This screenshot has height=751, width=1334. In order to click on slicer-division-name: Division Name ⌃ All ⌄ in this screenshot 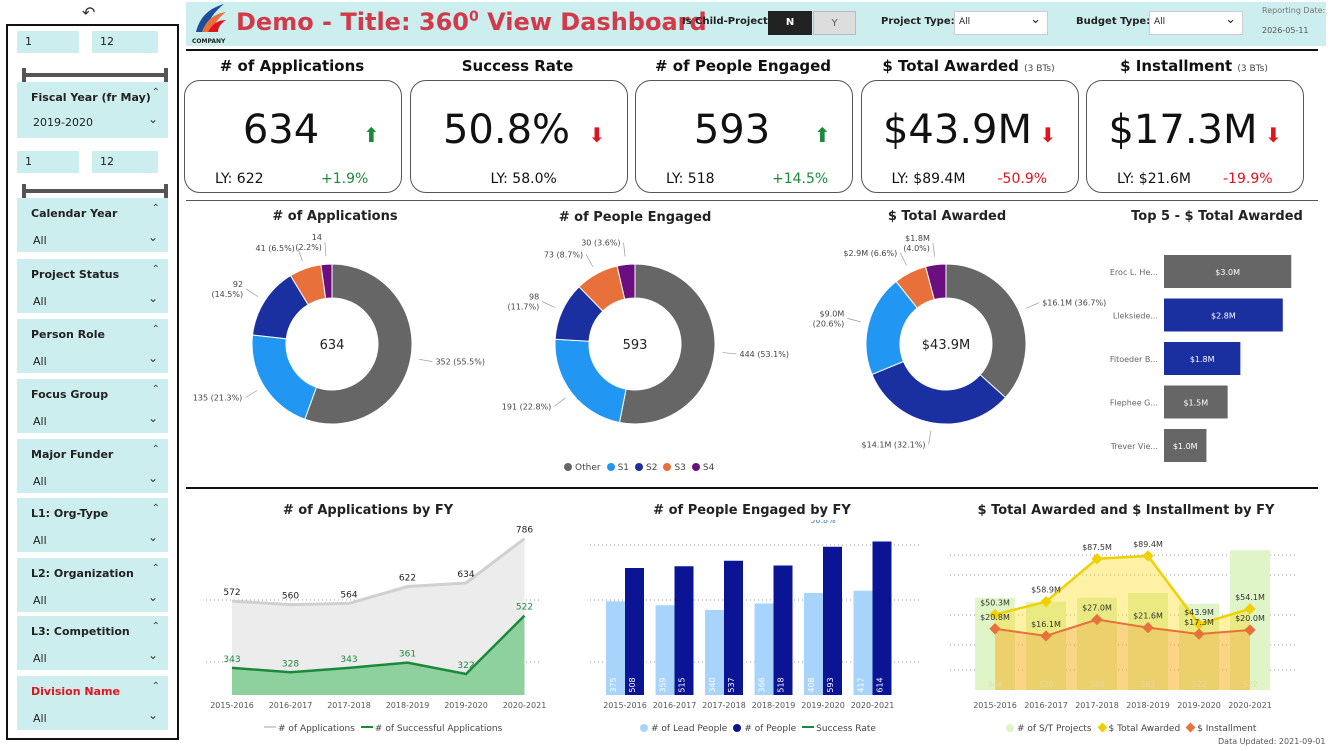, I will do `click(92, 703)`.